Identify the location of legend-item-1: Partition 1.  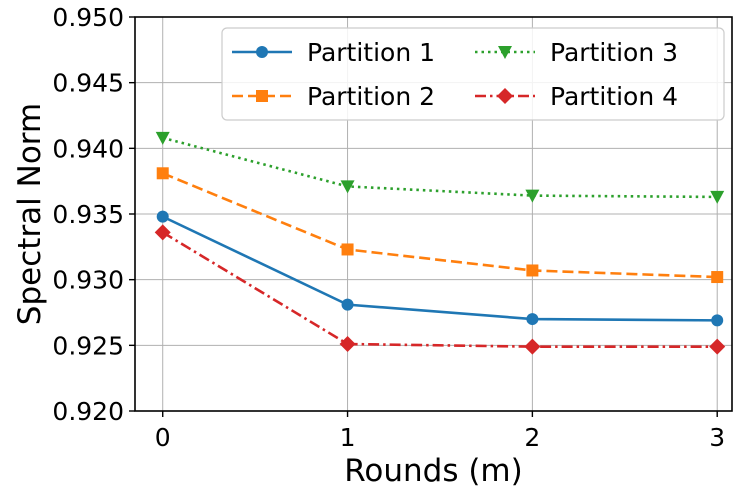
(333, 52).